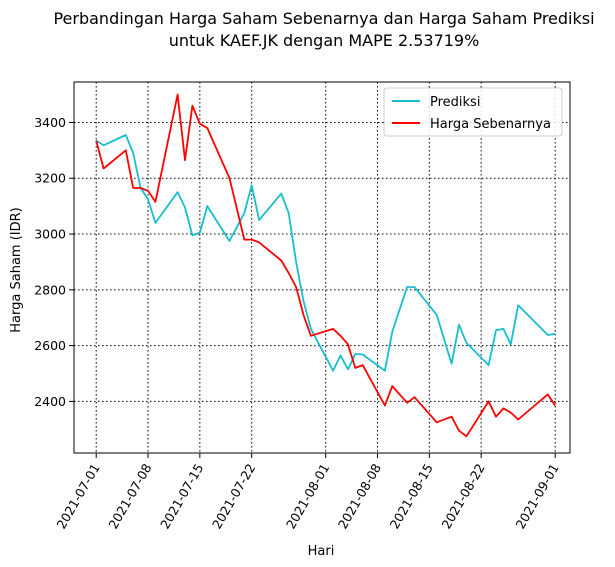 This screenshot has height=567, width=615. Describe the element at coordinates (129, 496) in the screenshot. I see `x-tick-label: 2021-07-08` at that location.